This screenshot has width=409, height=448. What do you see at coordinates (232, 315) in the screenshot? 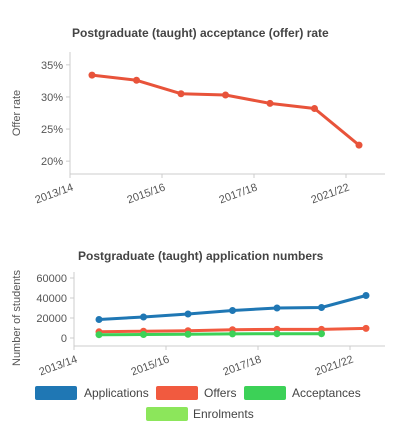
I see `chart2-series` at bounding box center [232, 315].